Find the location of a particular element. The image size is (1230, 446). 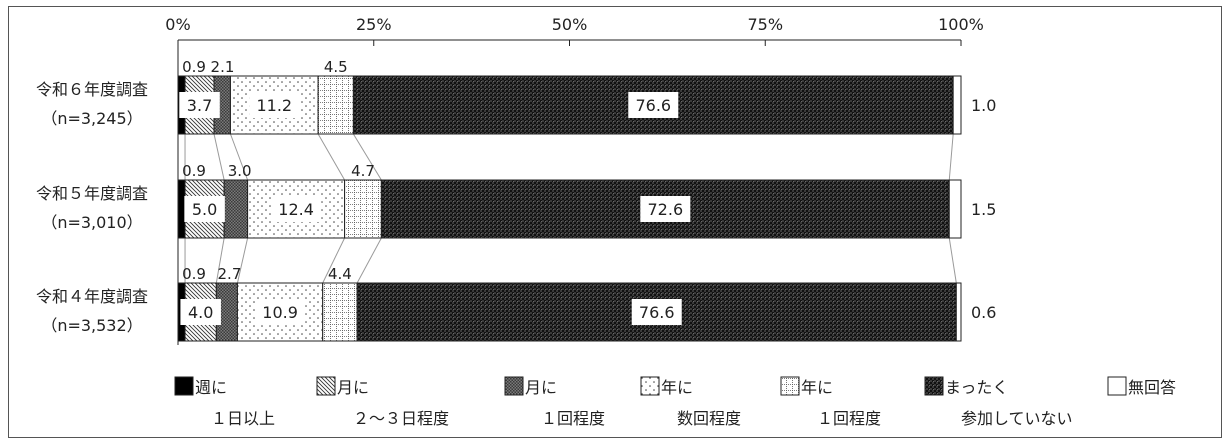

x-tick-label: 100% is located at coordinates (961, 24).